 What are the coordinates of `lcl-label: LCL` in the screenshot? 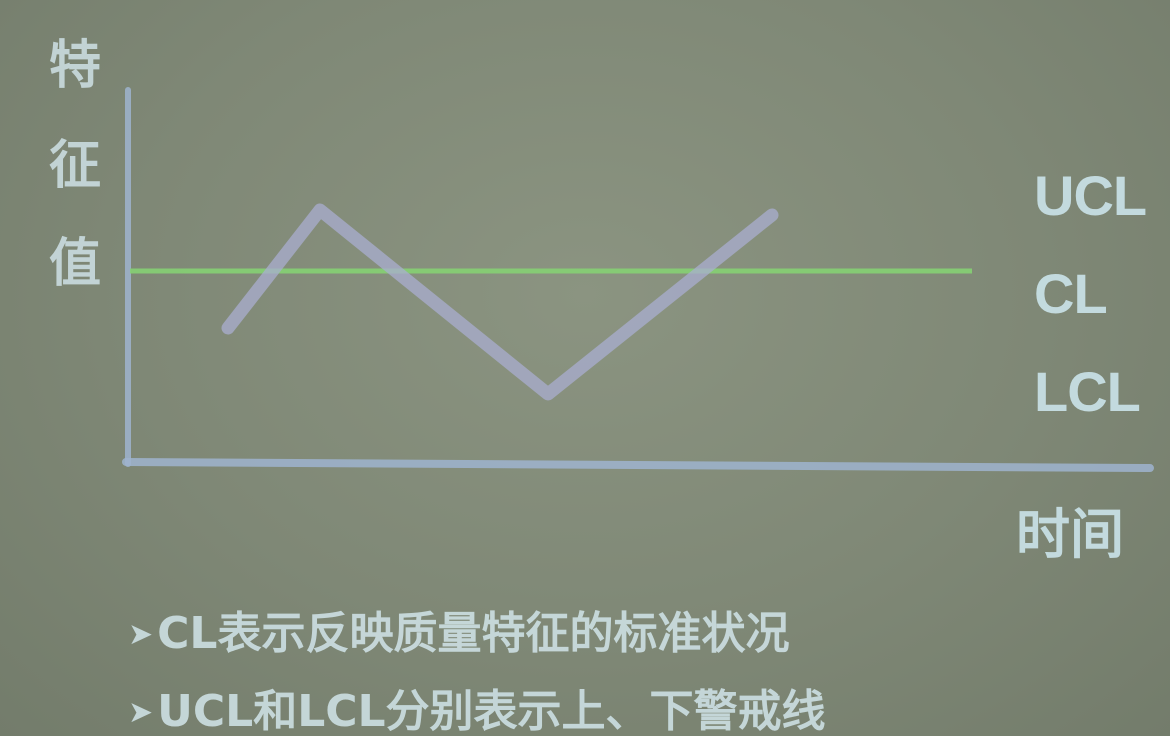 It's located at (1087, 391).